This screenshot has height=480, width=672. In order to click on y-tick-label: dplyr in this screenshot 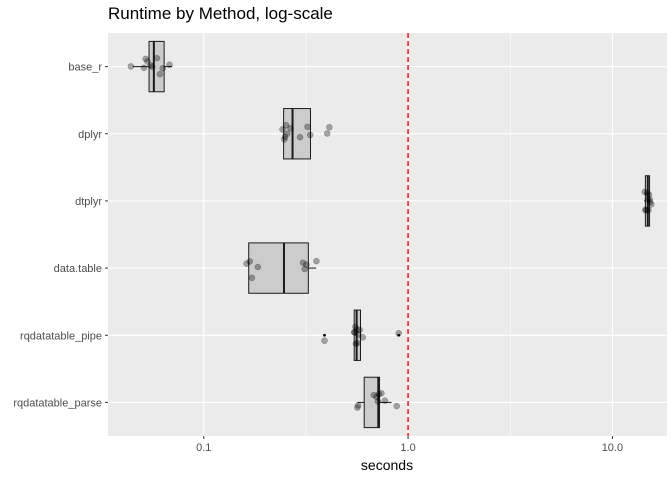, I will do `click(90, 135)`.